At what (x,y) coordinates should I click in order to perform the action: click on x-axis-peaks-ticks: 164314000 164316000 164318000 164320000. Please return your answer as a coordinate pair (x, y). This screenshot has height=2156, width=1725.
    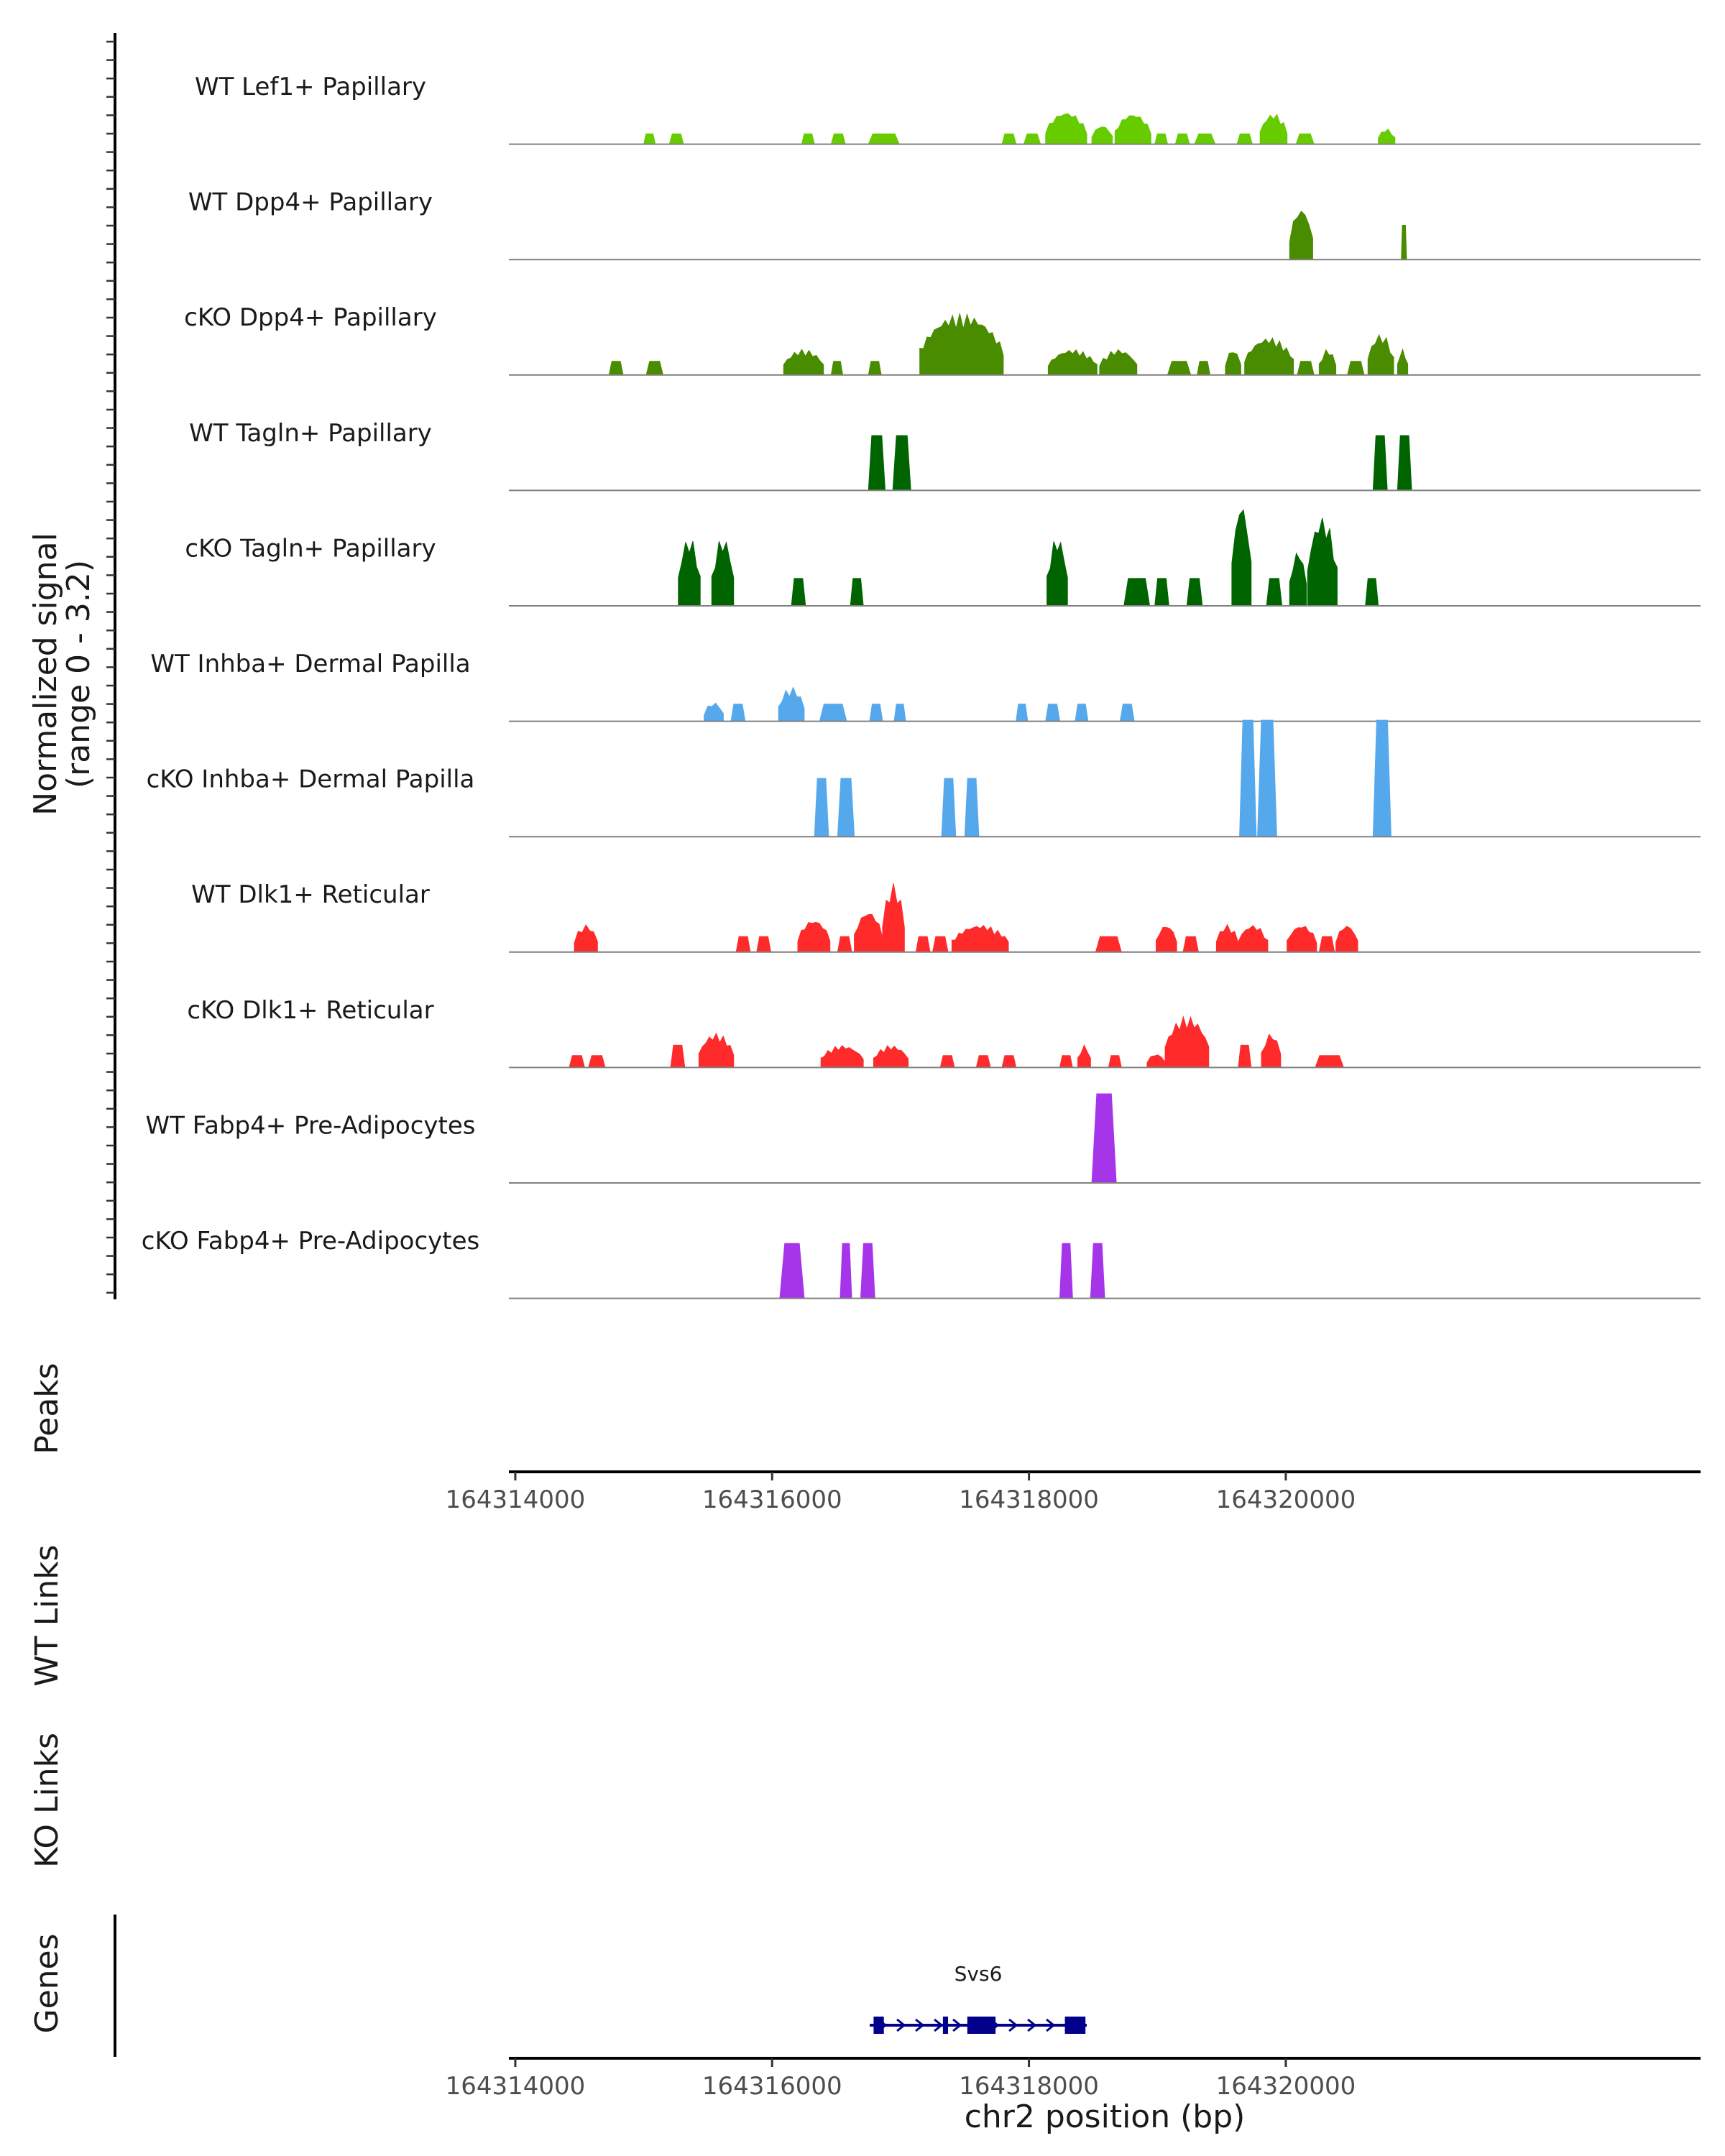
    Looking at the image, I should click on (901, 1493).